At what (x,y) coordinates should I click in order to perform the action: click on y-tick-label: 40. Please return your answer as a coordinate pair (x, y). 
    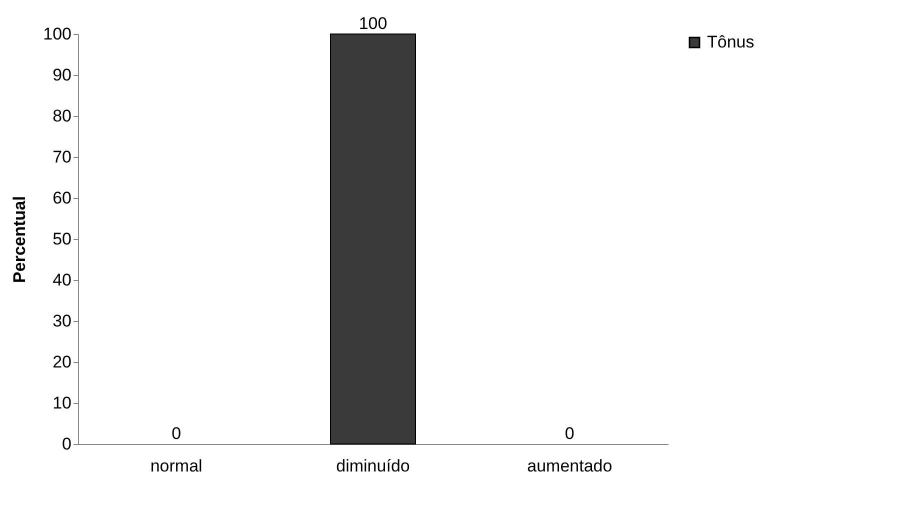
    Looking at the image, I should click on (62, 280).